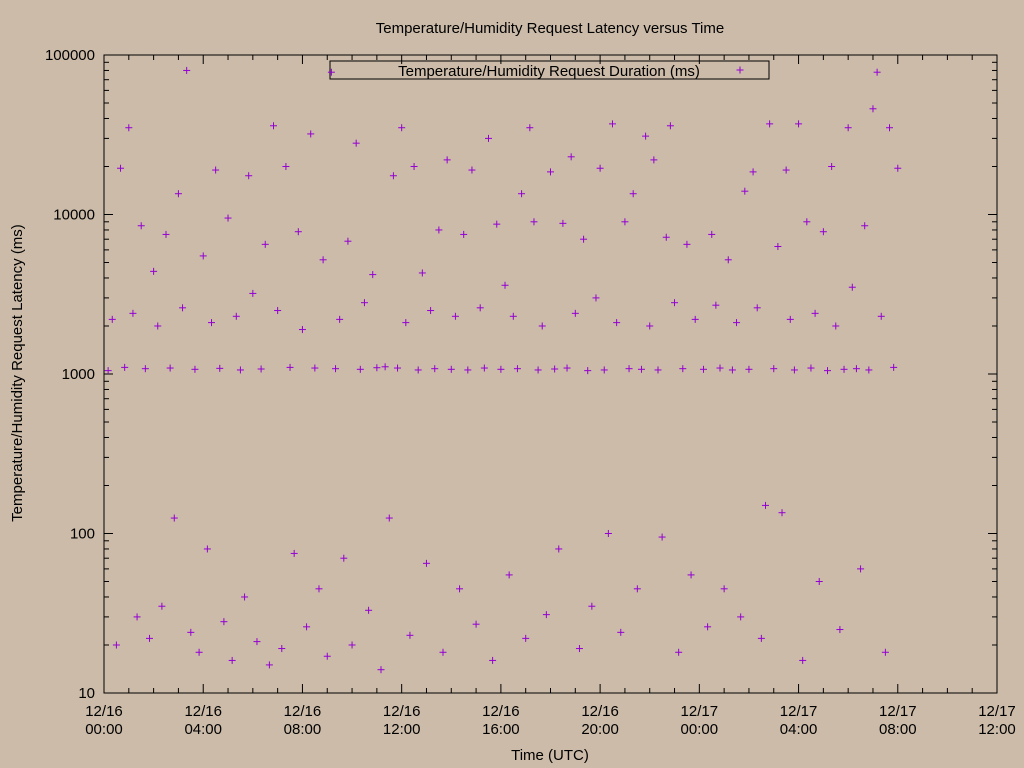  What do you see at coordinates (501, 729) in the screenshot?
I see `x-tick-time: 16:00` at bounding box center [501, 729].